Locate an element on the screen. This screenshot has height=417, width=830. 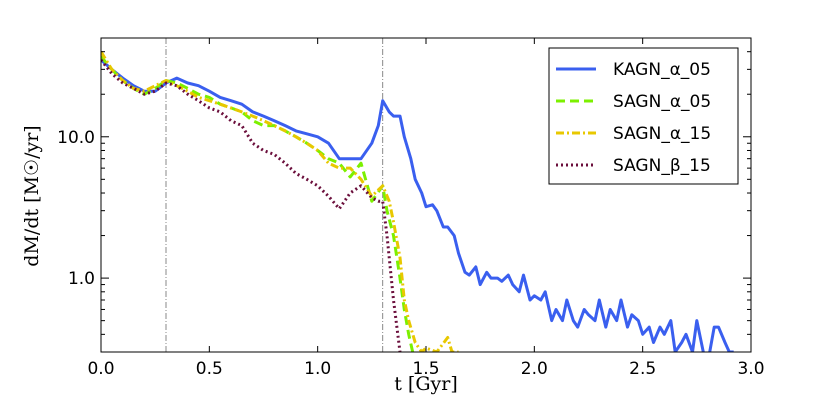
legend-label-0: KAGN_α_05 is located at coordinates (662, 70).